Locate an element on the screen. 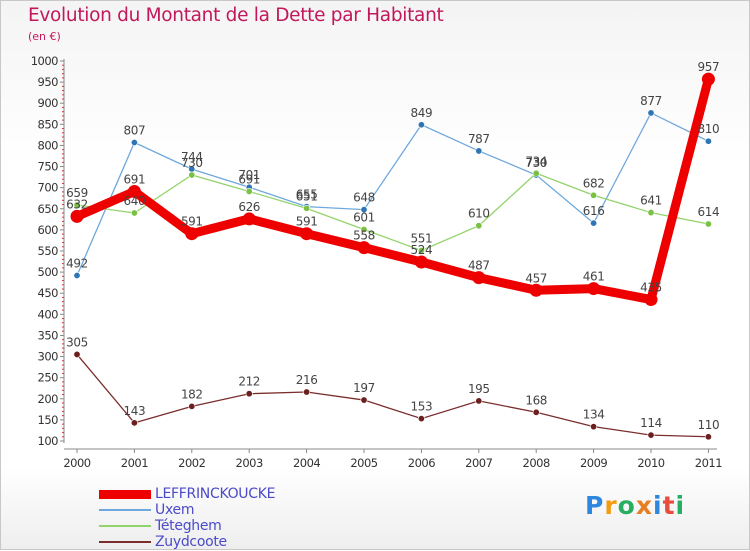  x-tick-label: 2002 is located at coordinates (191, 463).